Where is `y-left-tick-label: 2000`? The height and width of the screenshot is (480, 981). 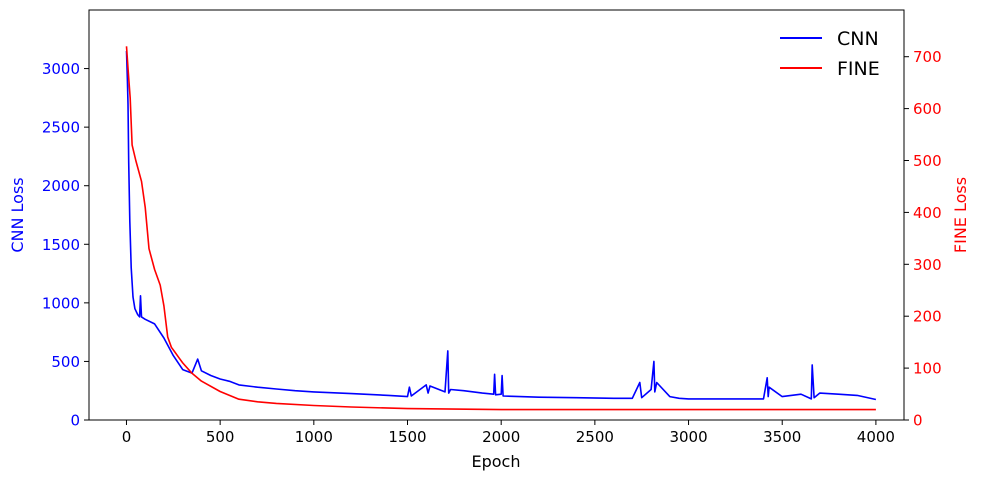 y-left-tick-label: 2000 is located at coordinates (61, 186).